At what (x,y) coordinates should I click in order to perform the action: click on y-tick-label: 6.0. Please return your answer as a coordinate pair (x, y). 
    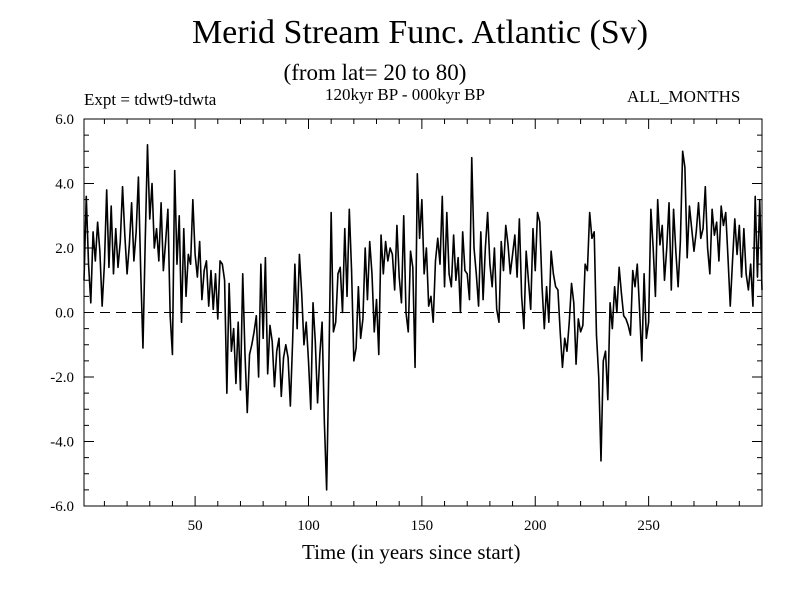
    Looking at the image, I should click on (64, 120).